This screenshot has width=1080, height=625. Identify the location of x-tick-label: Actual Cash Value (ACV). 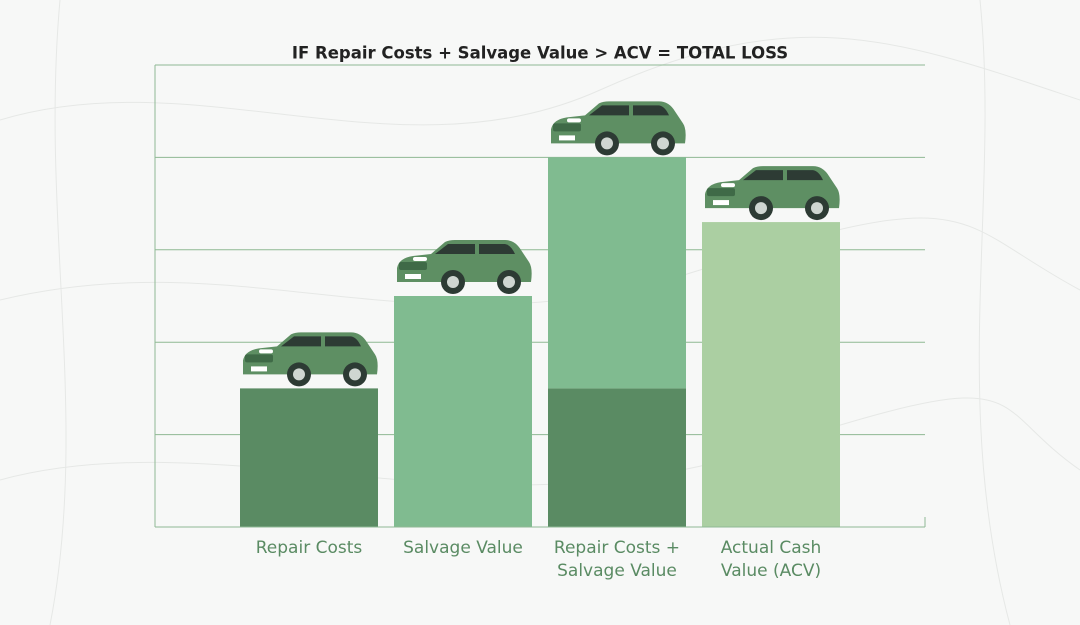
(771, 559).